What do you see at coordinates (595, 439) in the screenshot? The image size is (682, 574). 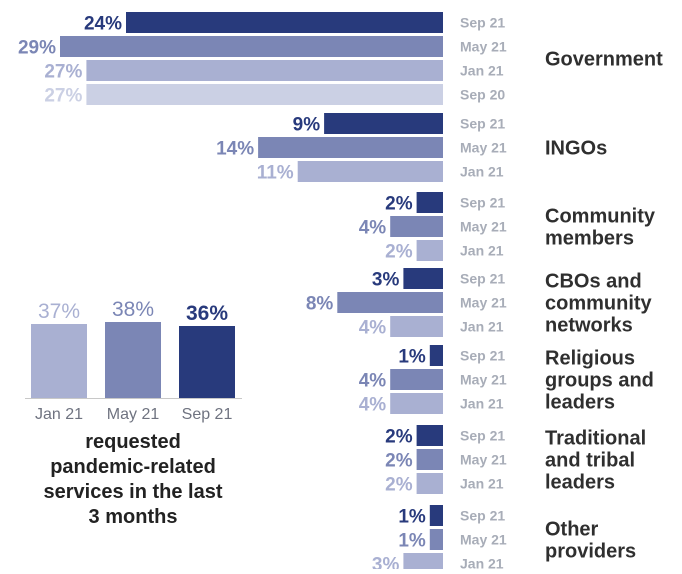 I see `category-label: Traditional` at bounding box center [595, 439].